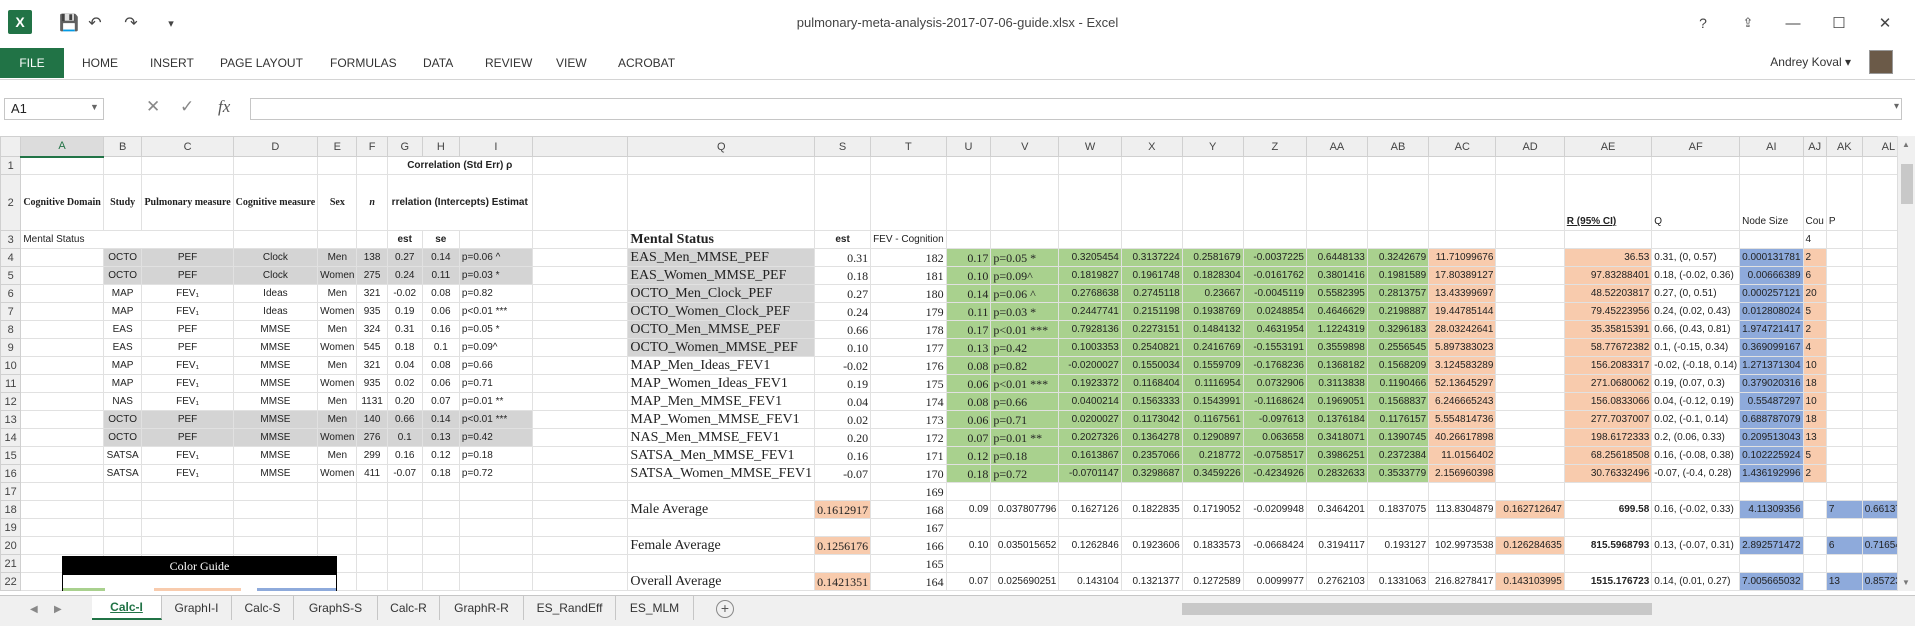 This screenshot has height=626, width=1915. Describe the element at coordinates (187, 329) in the screenshot. I see `cell-pulmonary: PEF` at that location.